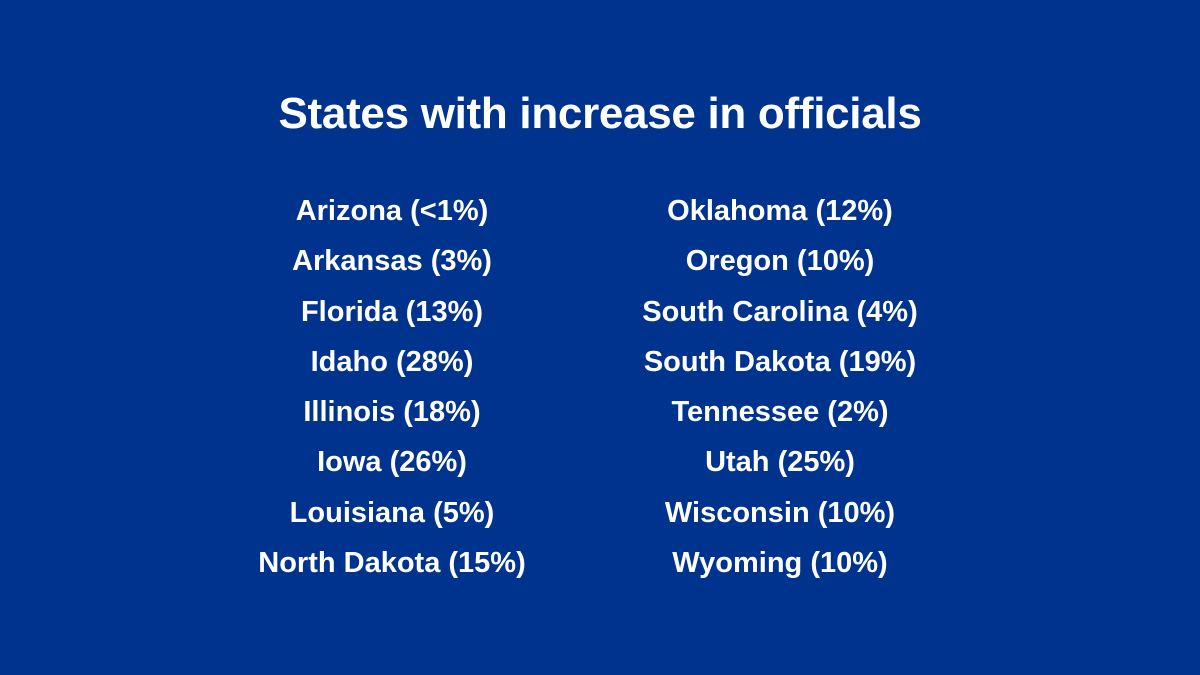  I want to click on list-item: North Dakota (15%), so click(392, 563).